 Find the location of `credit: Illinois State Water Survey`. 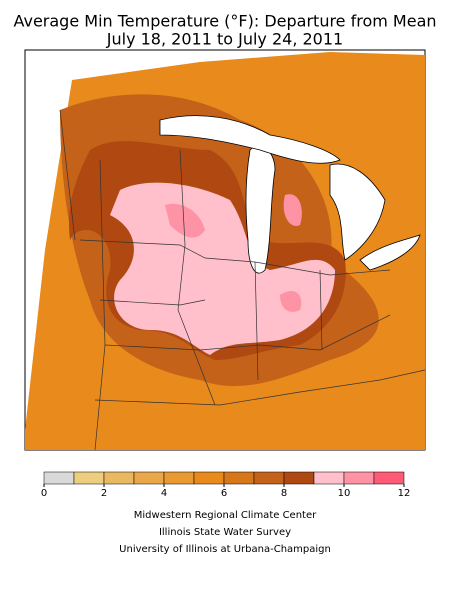

credit: Illinois State Water Survey is located at coordinates (225, 532).